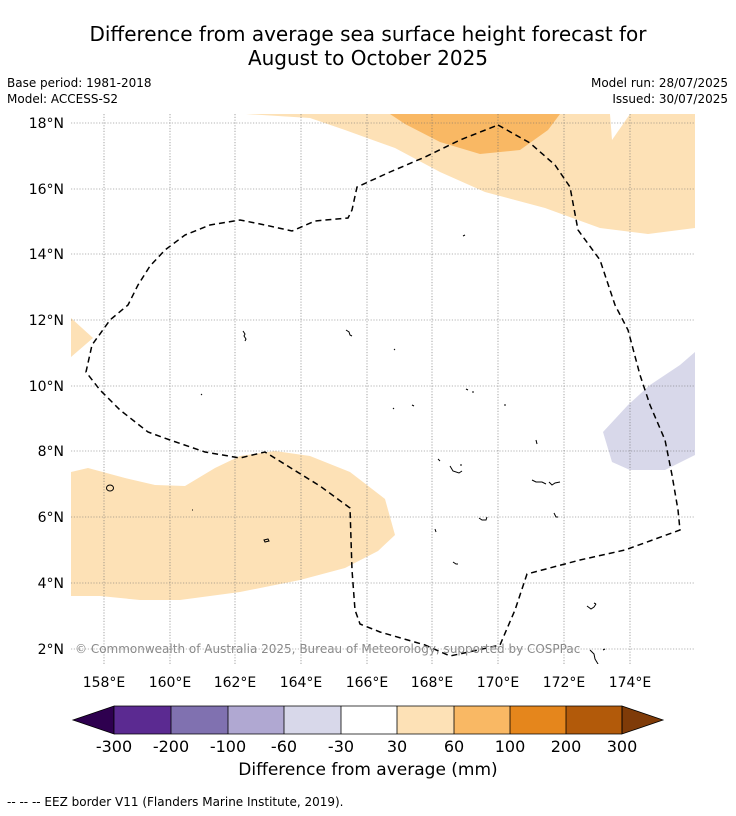 This screenshot has height=816, width=736. Describe the element at coordinates (564, 683) in the screenshot. I see `lon-label: 172°E` at that location.